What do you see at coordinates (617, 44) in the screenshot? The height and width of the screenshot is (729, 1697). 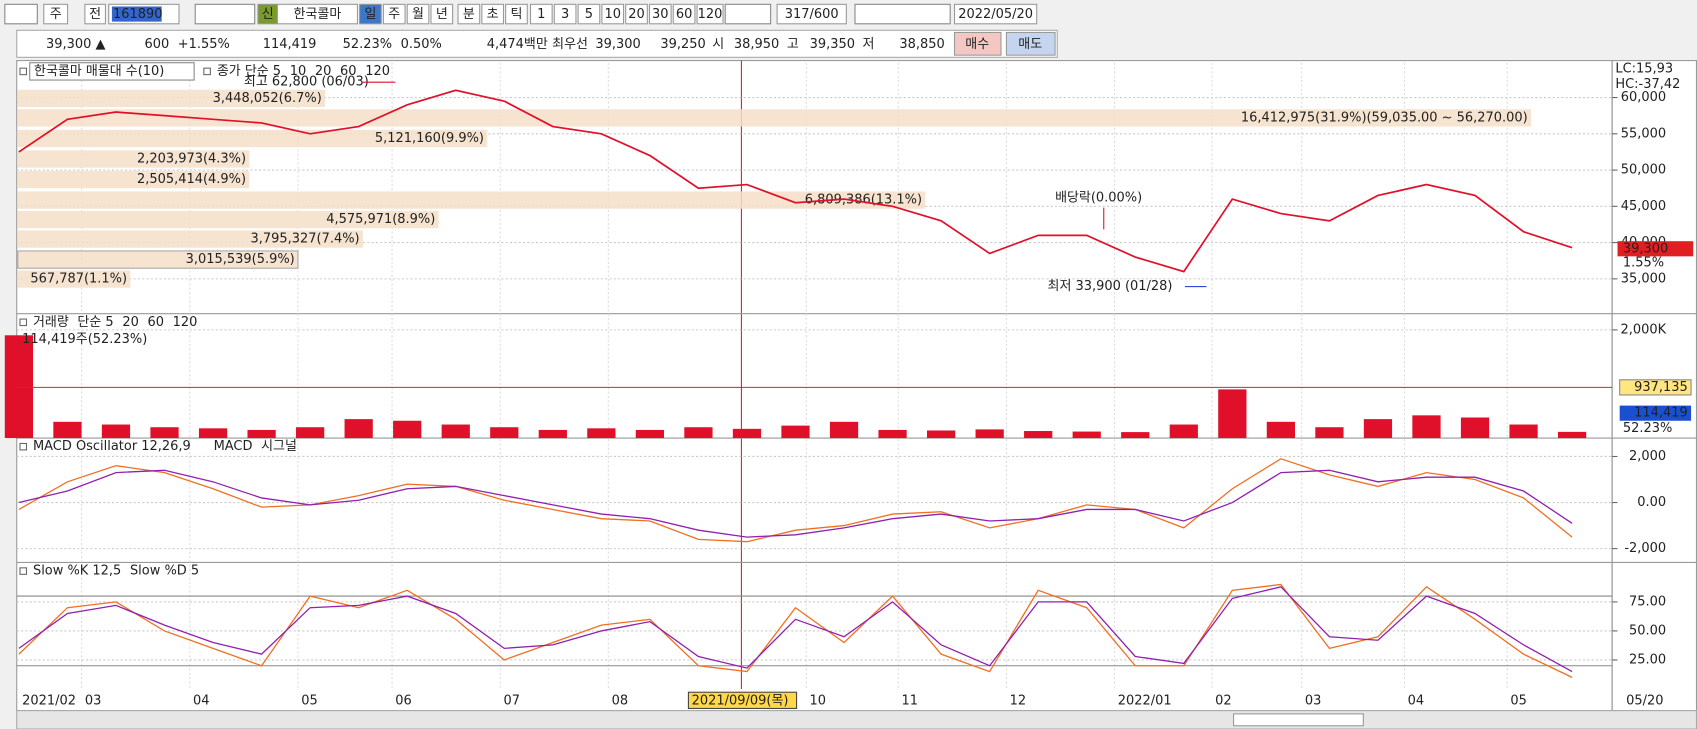 I see `quote-value: 39,300` at bounding box center [617, 44].